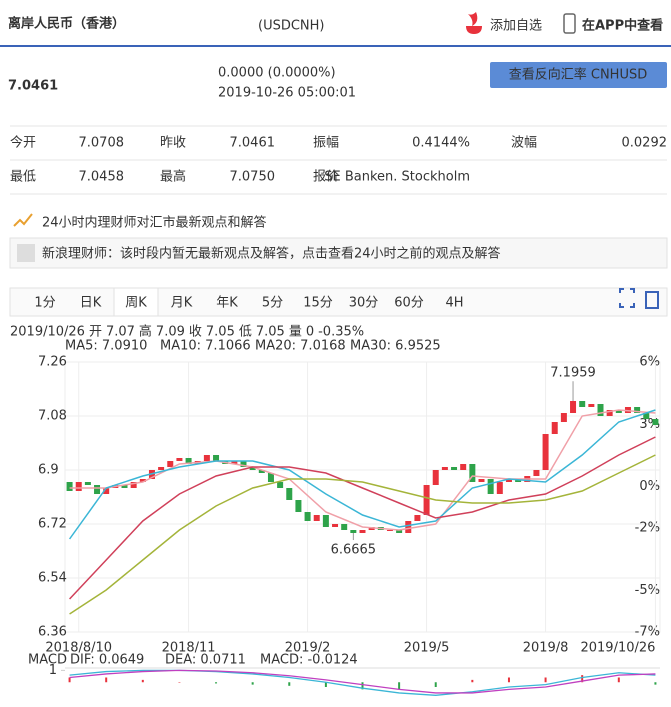 This screenshot has width=671, height=707. I want to click on action: 添加自选, so click(516, 26).